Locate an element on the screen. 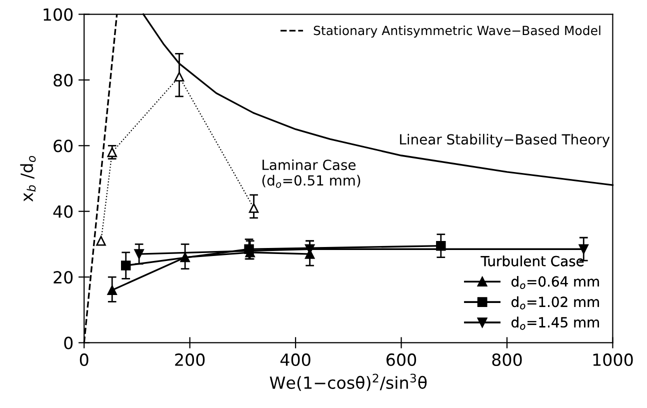  annotation: Linear Stability−Based Theory is located at coordinates (505, 141).